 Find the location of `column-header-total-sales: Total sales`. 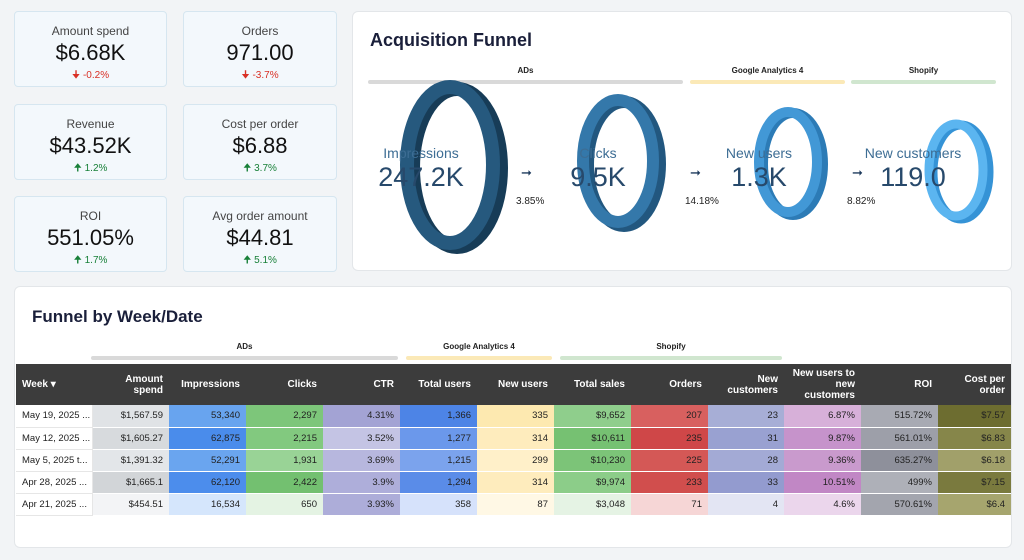

column-header-total-sales: Total sales is located at coordinates (592, 384).